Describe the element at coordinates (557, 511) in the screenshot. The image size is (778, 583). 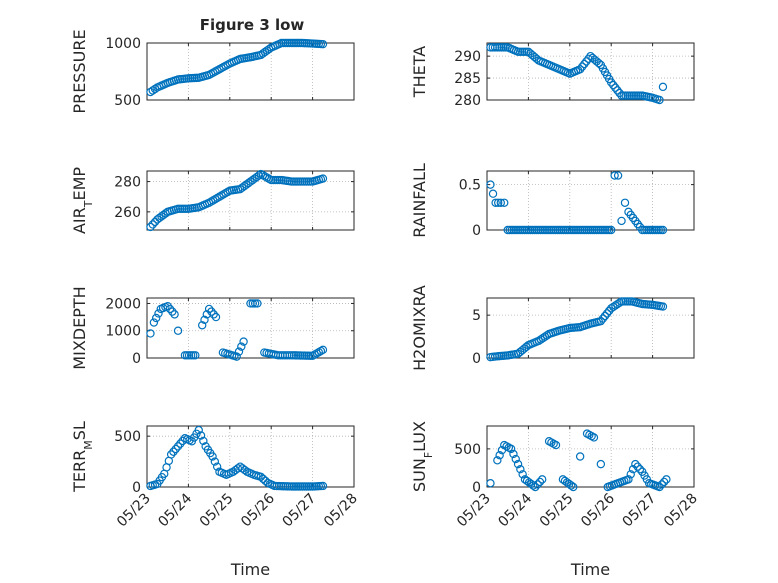
I see `x-tick-label: 05/25` at that location.